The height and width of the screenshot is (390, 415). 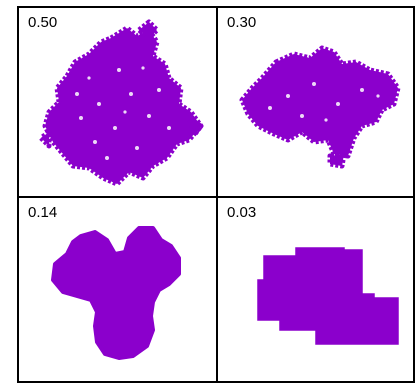 I want to click on panel-label: 0.14, so click(x=43, y=212).